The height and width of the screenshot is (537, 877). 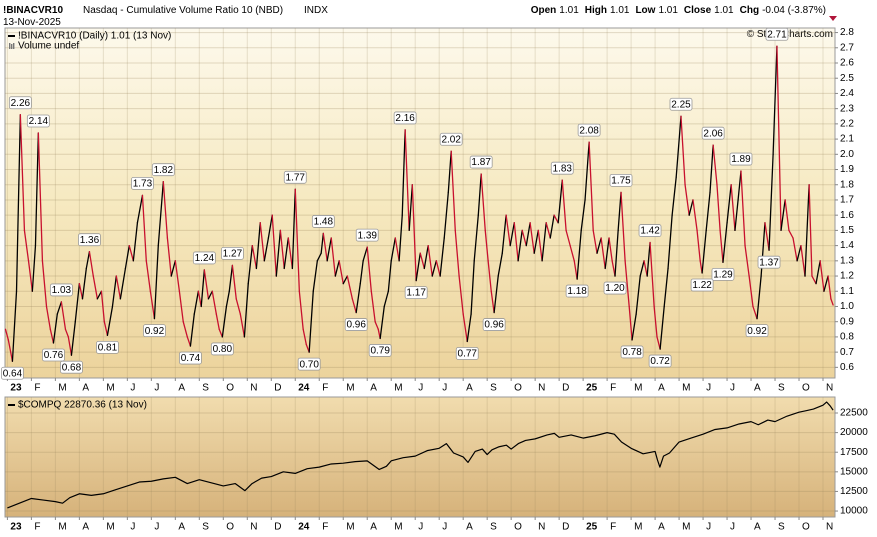 What do you see at coordinates (204, 258) in the screenshot?
I see `value-label: 1.24` at bounding box center [204, 258].